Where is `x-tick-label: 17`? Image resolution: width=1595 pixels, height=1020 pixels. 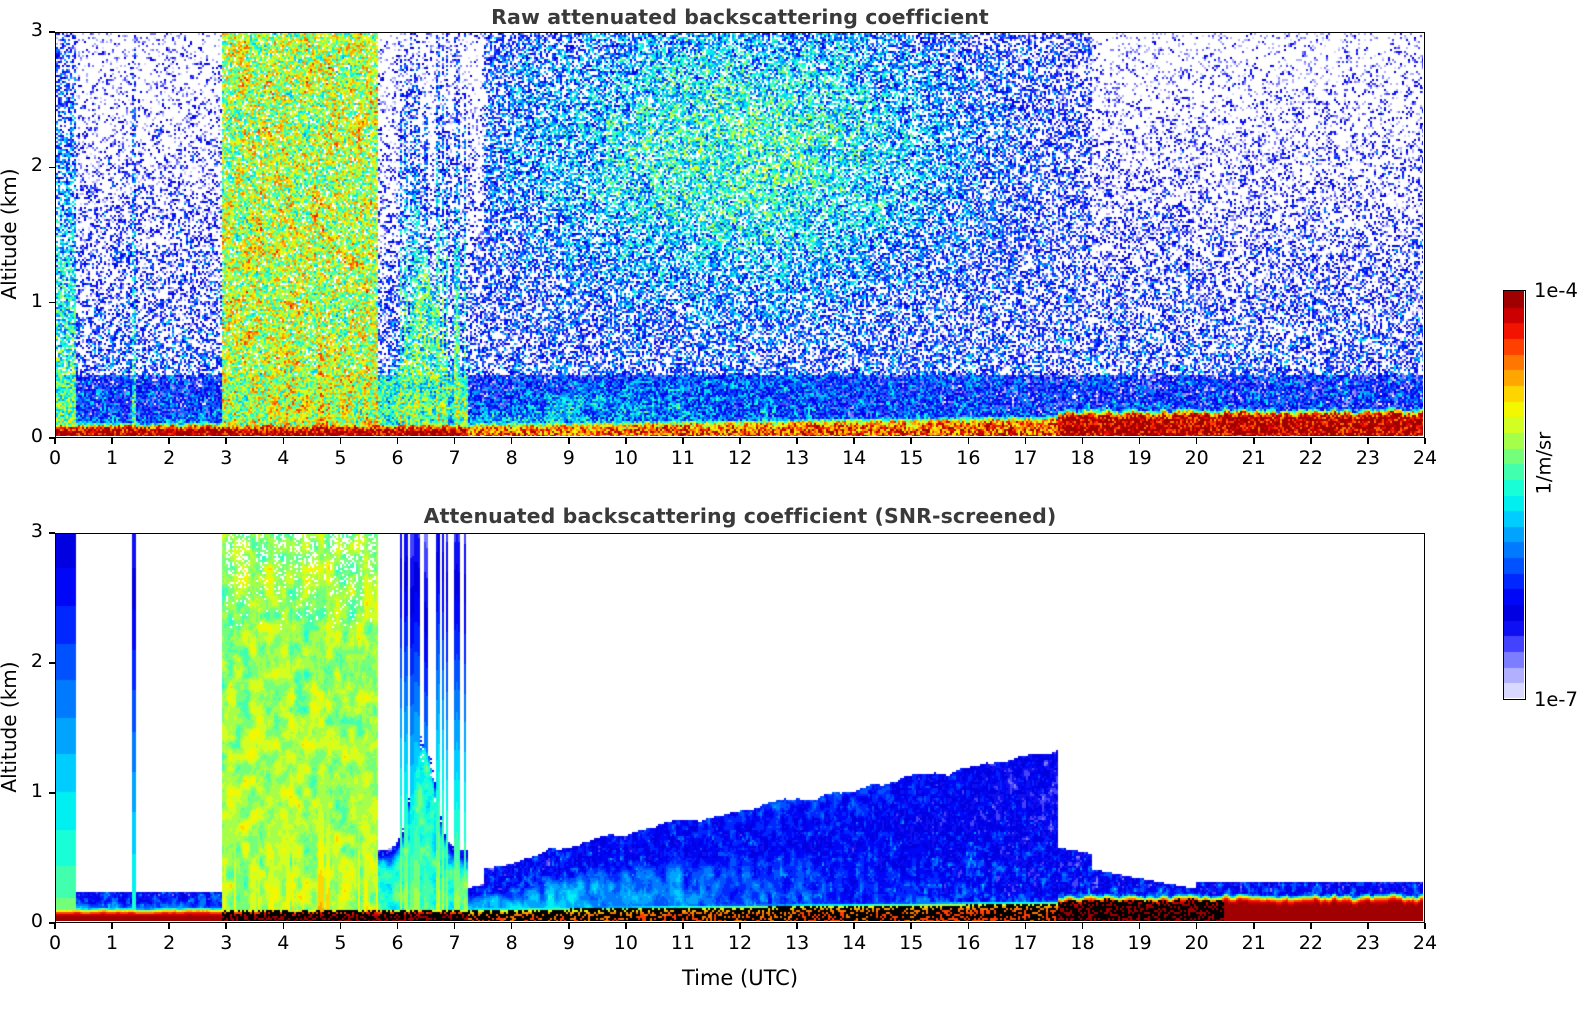 x-tick-label: 17 is located at coordinates (1025, 943).